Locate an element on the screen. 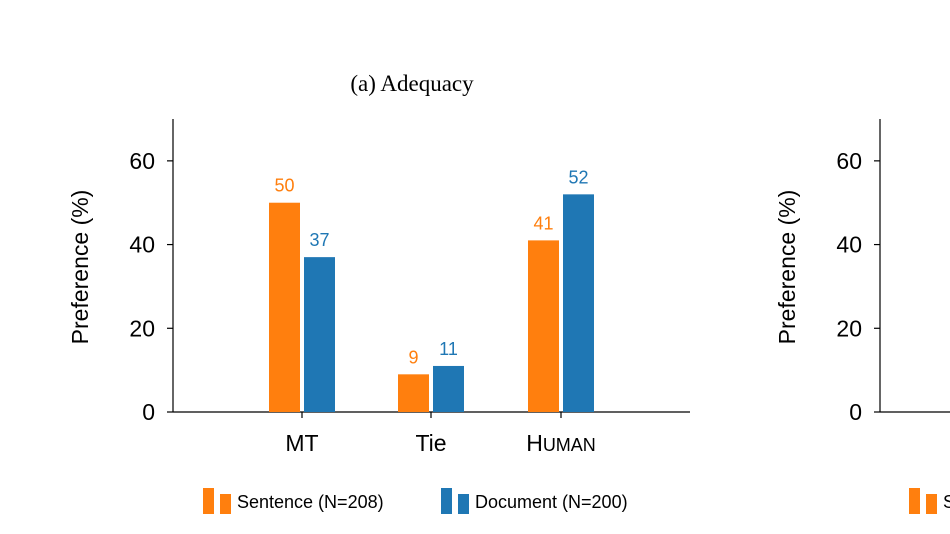  legend: Sentence (N=208) Document (N=200) is located at coordinates (415, 501).